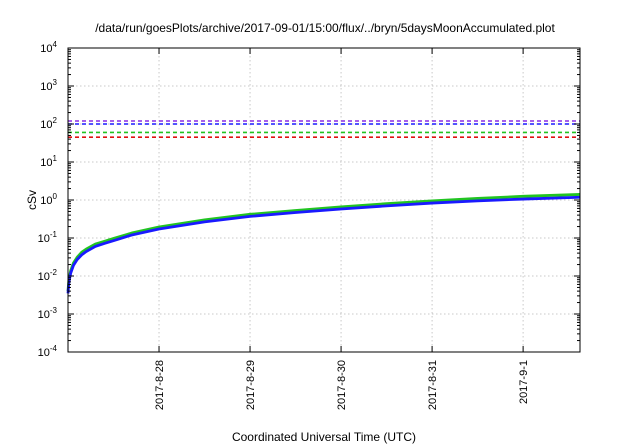 The height and width of the screenshot is (448, 640). I want to click on y-axis-title: cSv, so click(32, 200).